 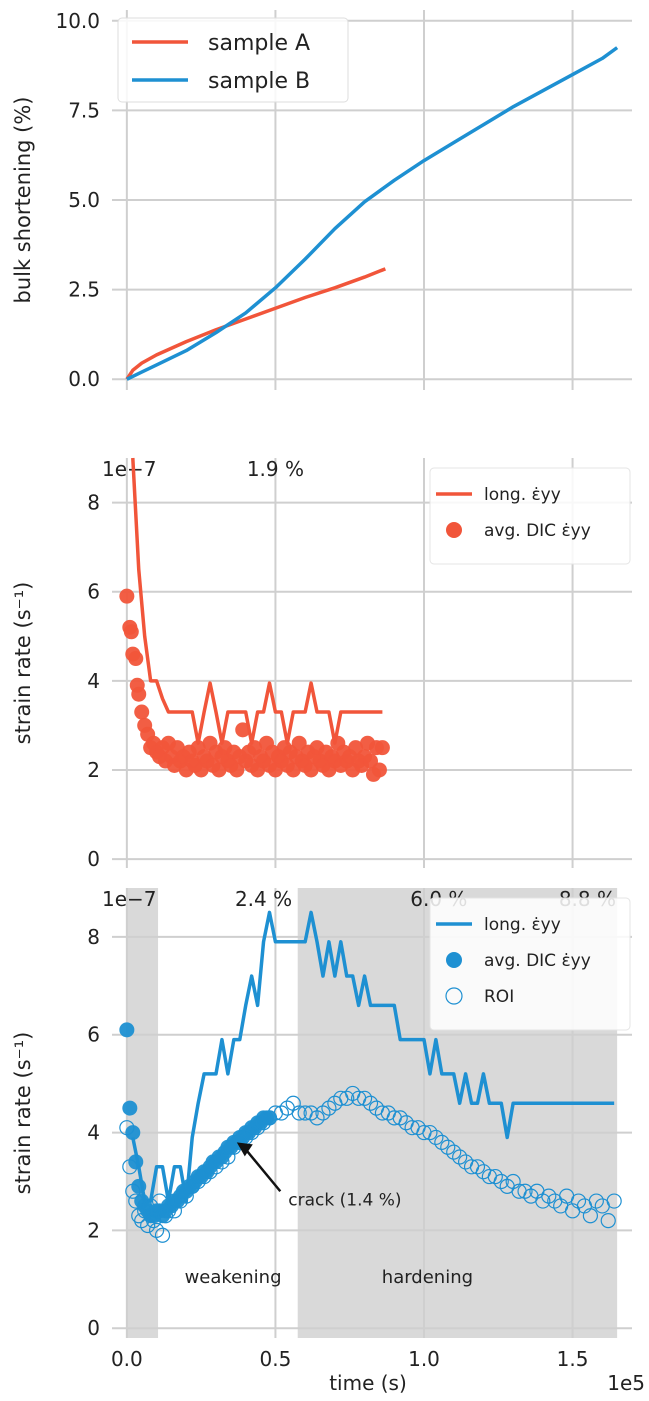 I want to click on y-tick-label: 10.0, so click(x=77, y=21).